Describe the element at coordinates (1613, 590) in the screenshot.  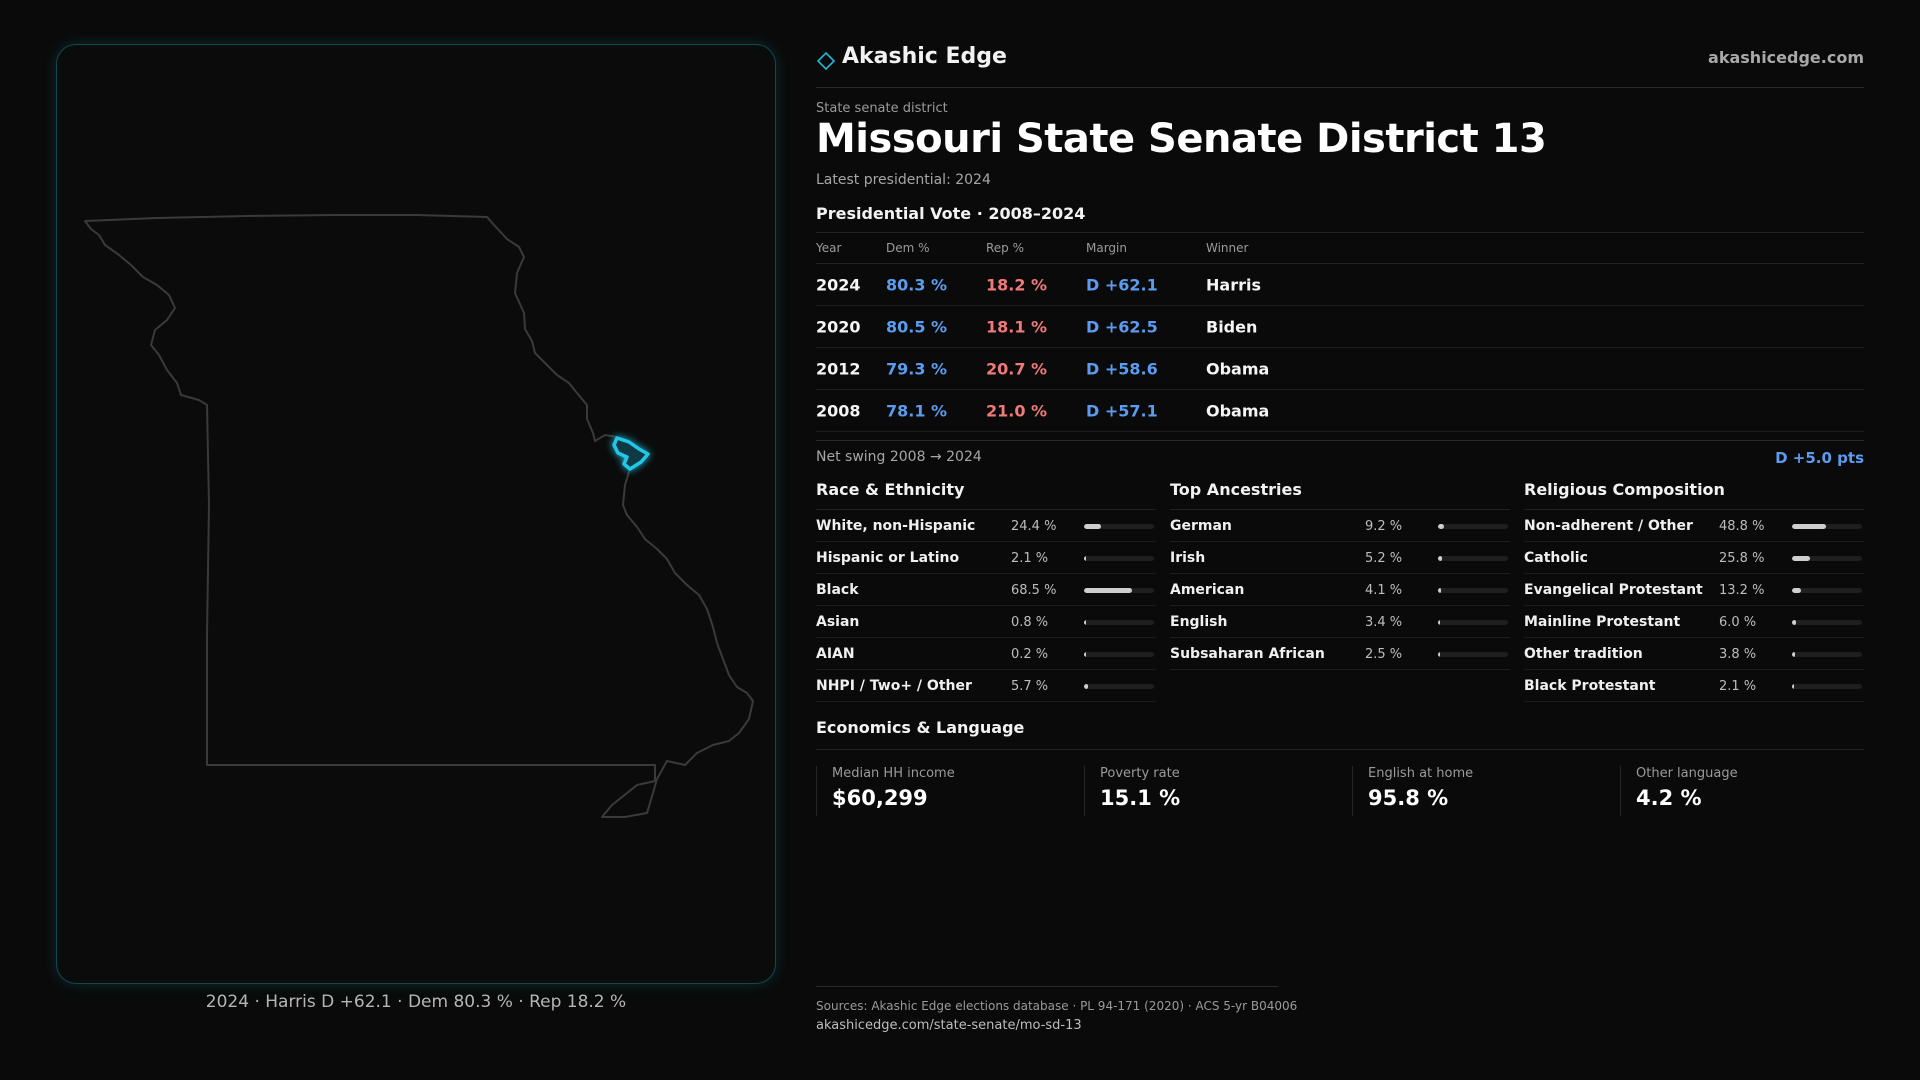
I see `item-label: Evangelical Protestant` at that location.